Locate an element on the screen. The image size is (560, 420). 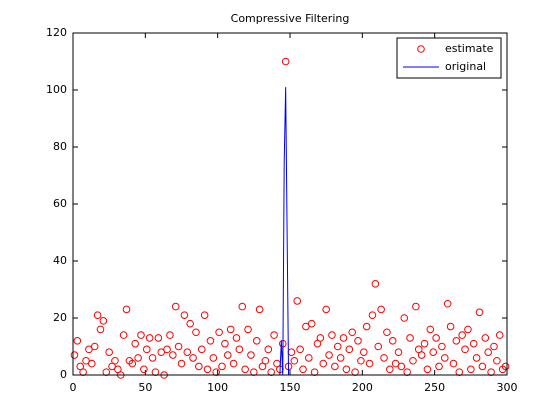
x-tick-label: 0 is located at coordinates (73, 387).